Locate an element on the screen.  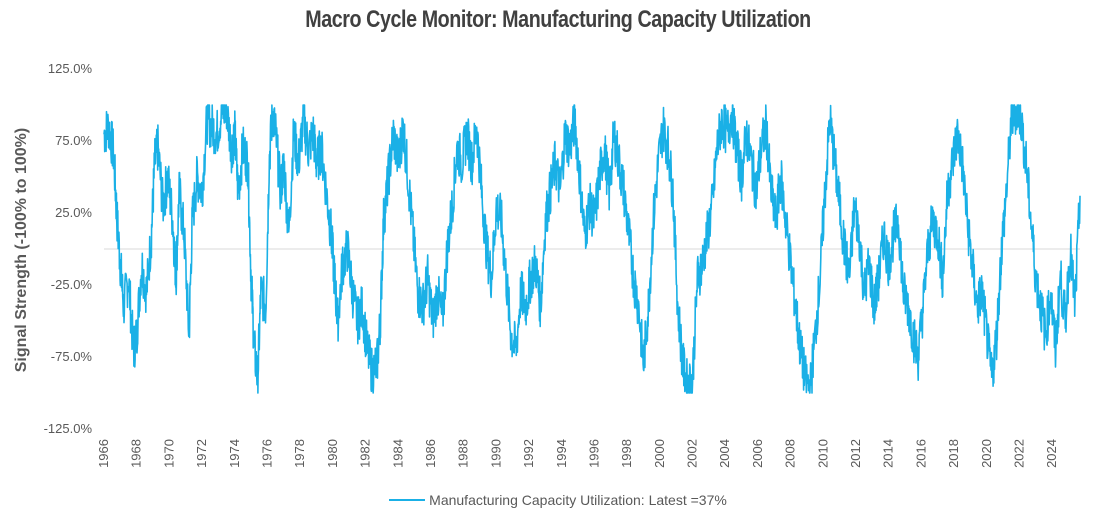
x-tick-label: 1986 is located at coordinates (430, 453).